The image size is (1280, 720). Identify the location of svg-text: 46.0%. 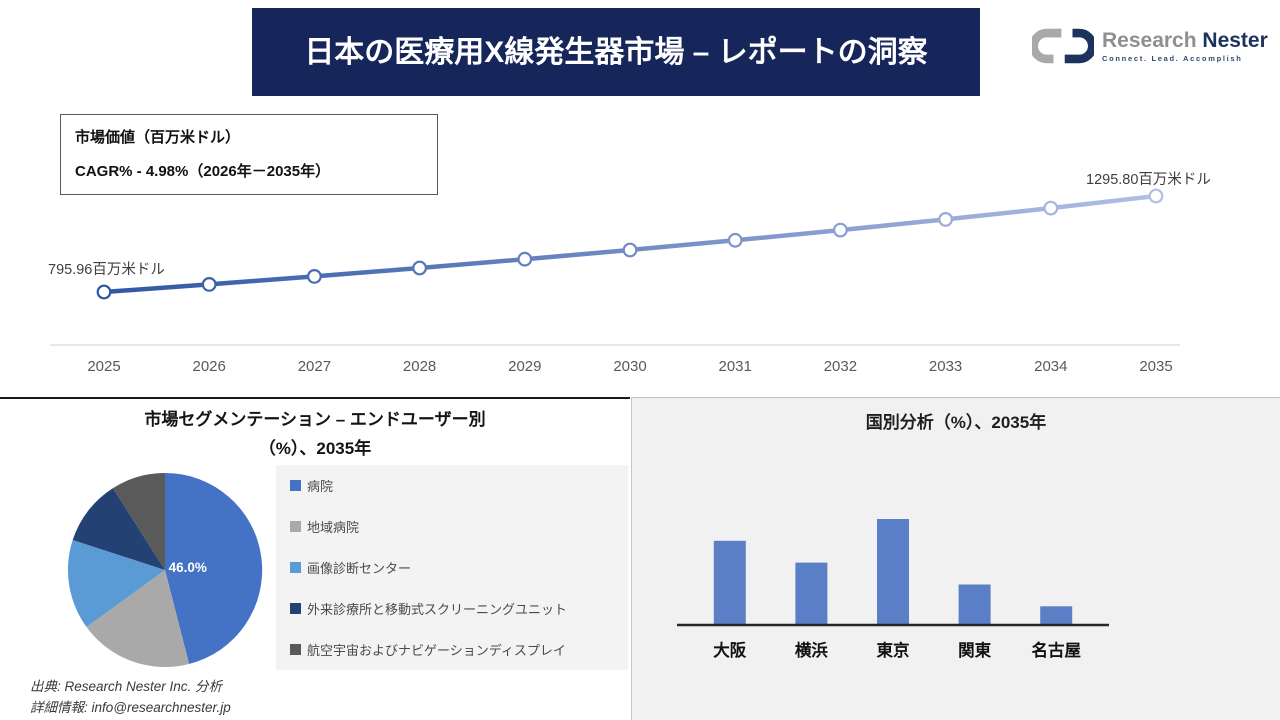
(188, 567).